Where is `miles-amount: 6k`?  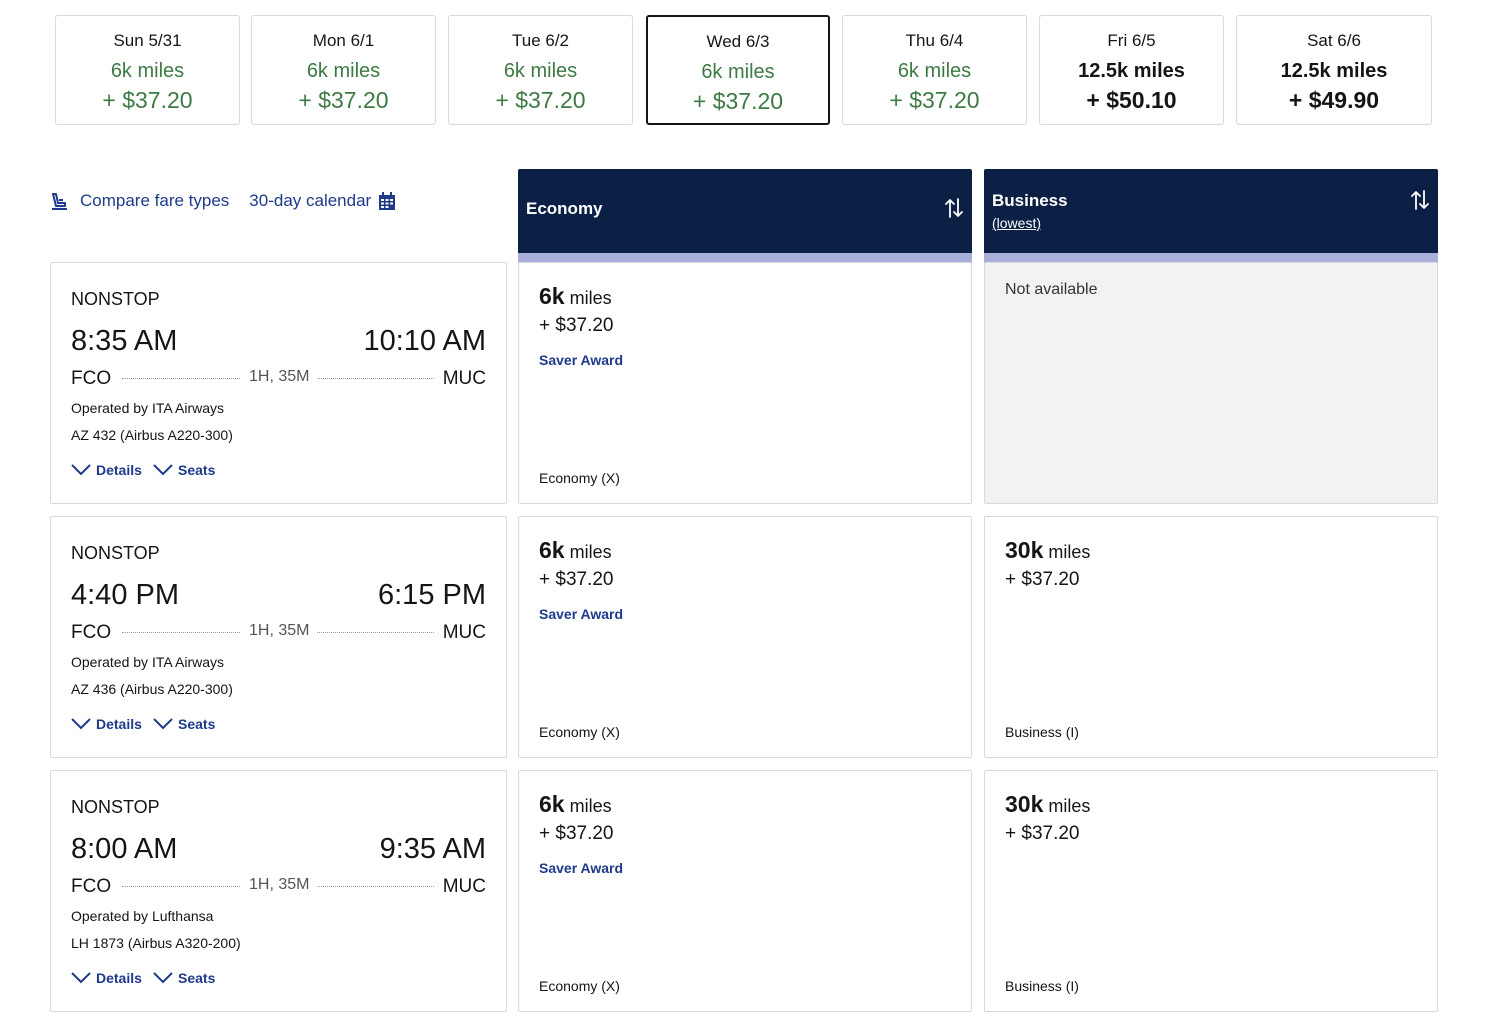 miles-amount: 6k is located at coordinates (552, 550).